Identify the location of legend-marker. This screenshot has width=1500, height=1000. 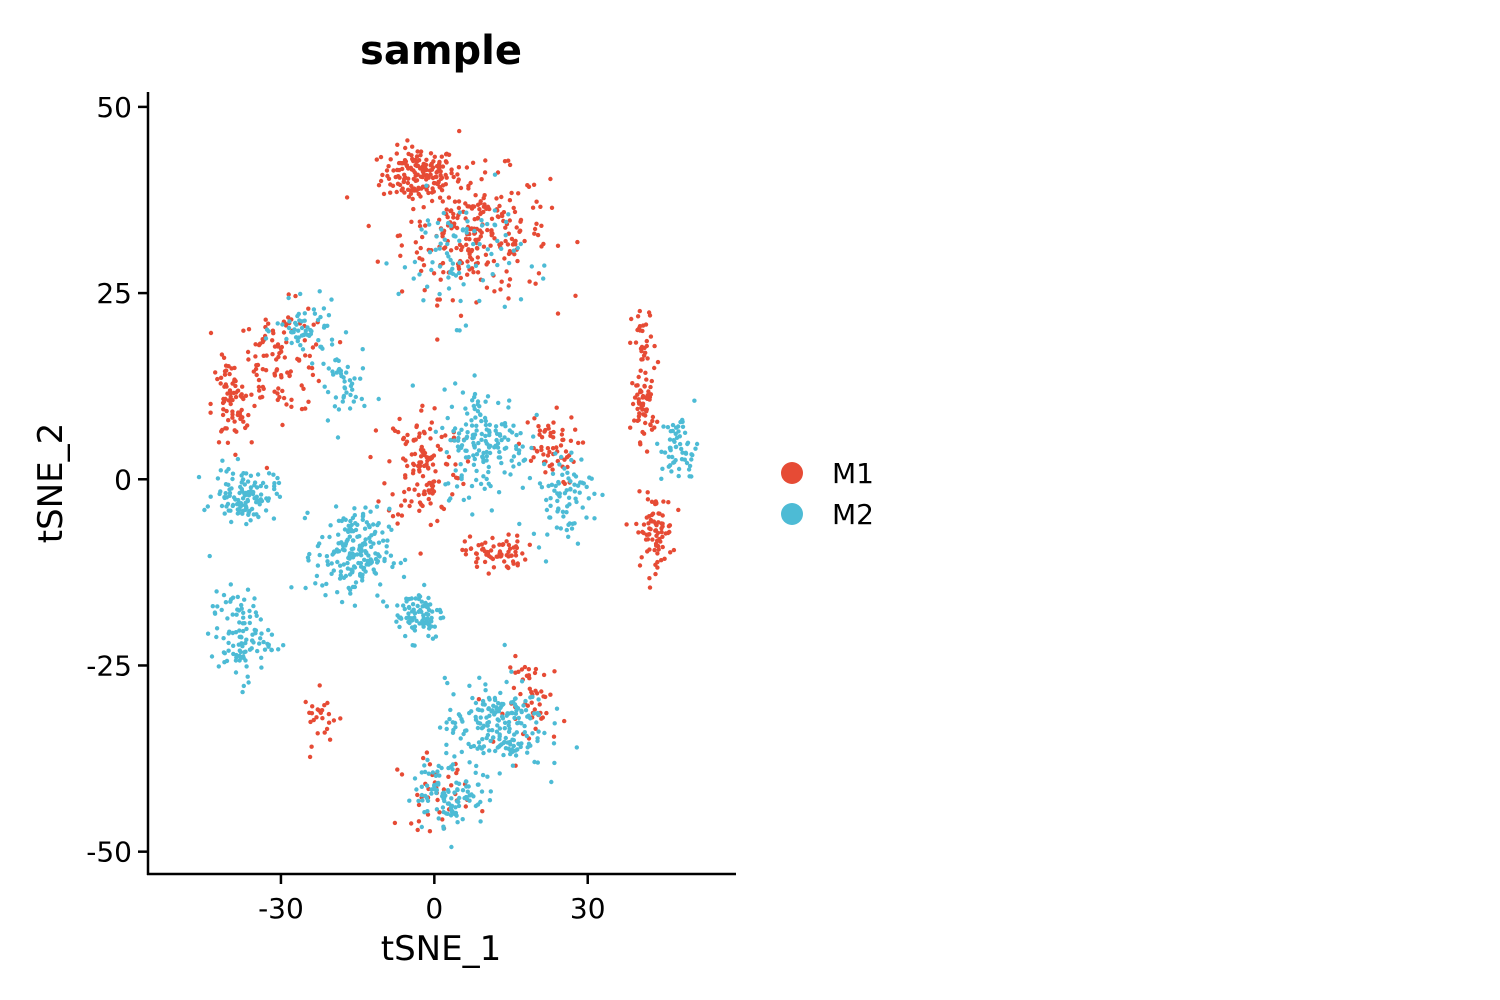
(792, 514).